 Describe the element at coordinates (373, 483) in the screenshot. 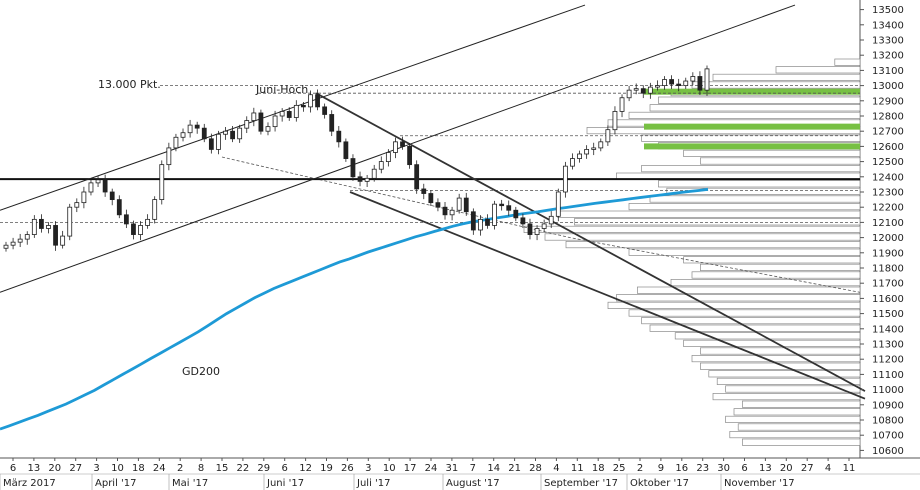

I see `month-label: Juli '17` at that location.